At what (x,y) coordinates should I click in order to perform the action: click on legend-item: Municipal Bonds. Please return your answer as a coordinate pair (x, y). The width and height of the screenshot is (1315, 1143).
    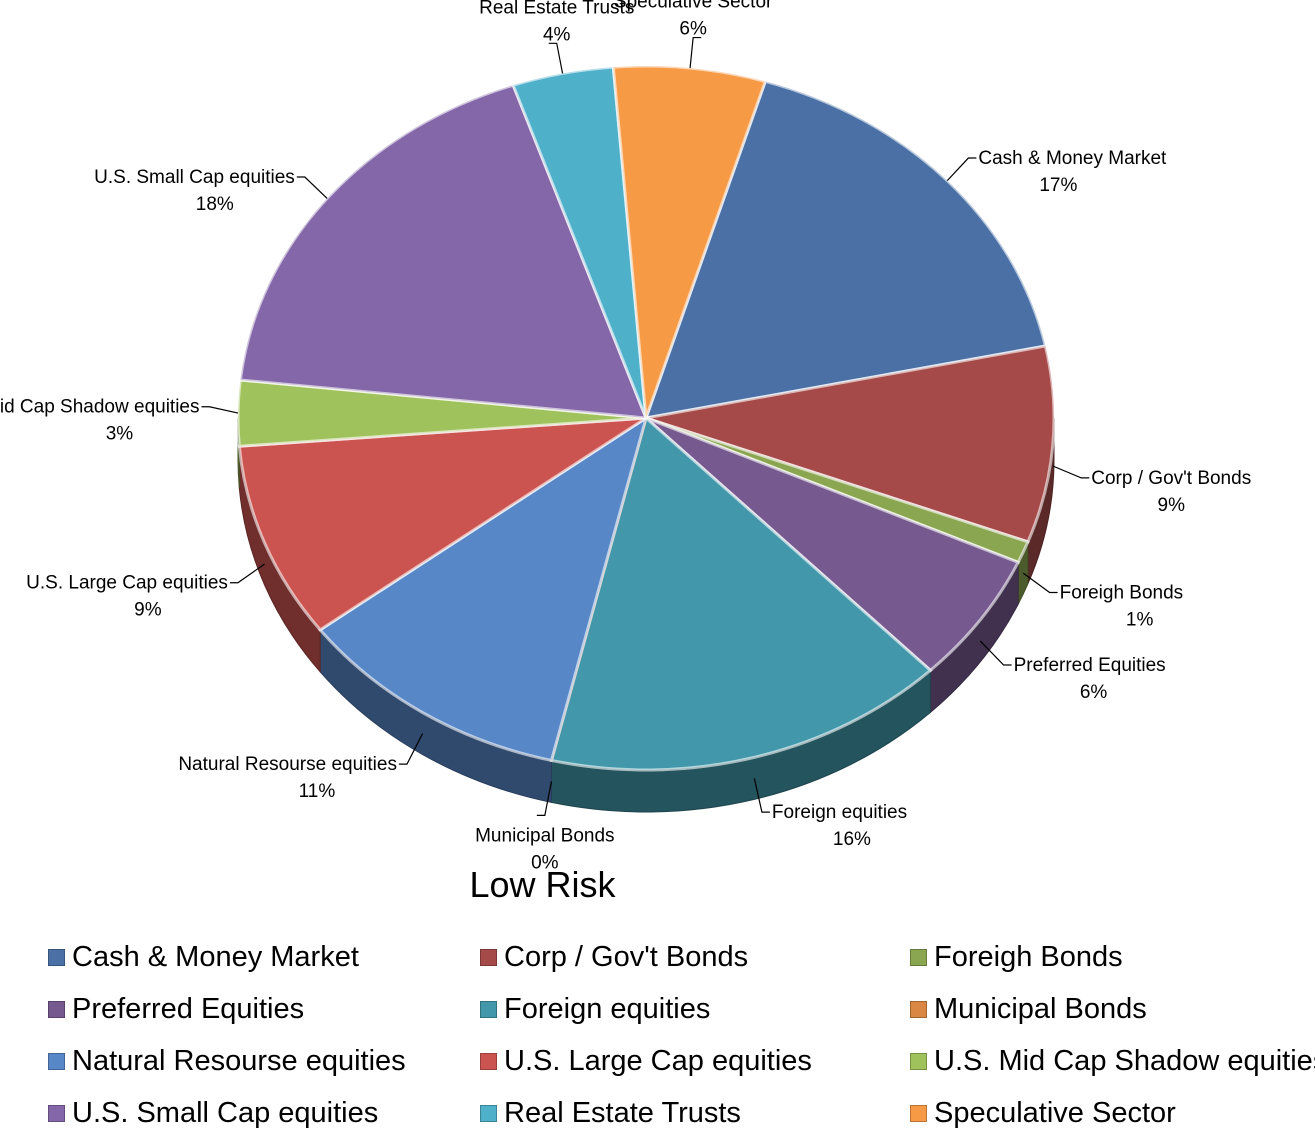
    Looking at the image, I should click on (1028, 1009).